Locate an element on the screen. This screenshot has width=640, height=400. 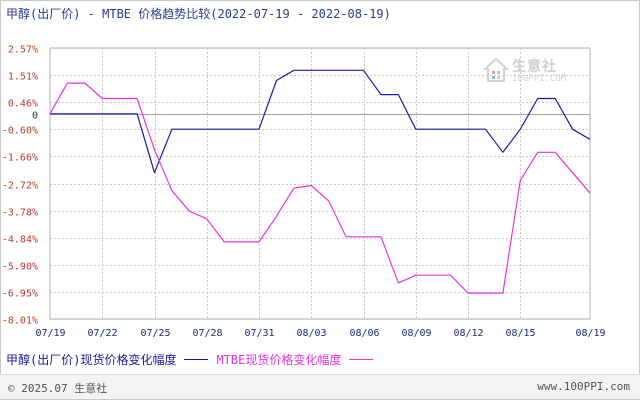
x-tick-label: 07/31 is located at coordinates (259, 333).